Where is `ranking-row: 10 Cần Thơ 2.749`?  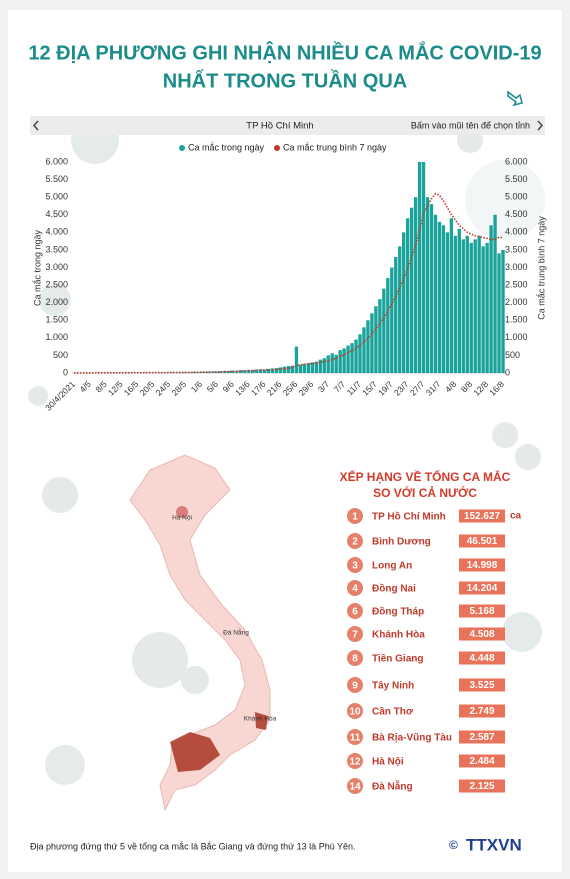
ranking-row: 10 Cần Thơ 2.749 is located at coordinates (426, 711).